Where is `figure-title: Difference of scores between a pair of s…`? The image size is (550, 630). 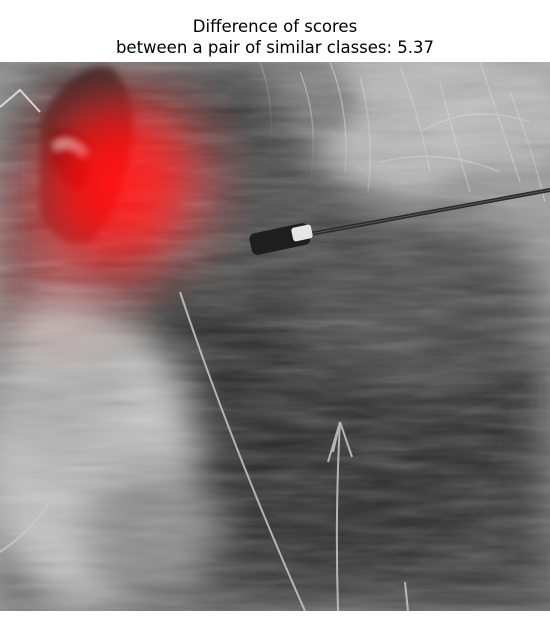
figure-title: Difference of scores between a pair of s… is located at coordinates (275, 37).